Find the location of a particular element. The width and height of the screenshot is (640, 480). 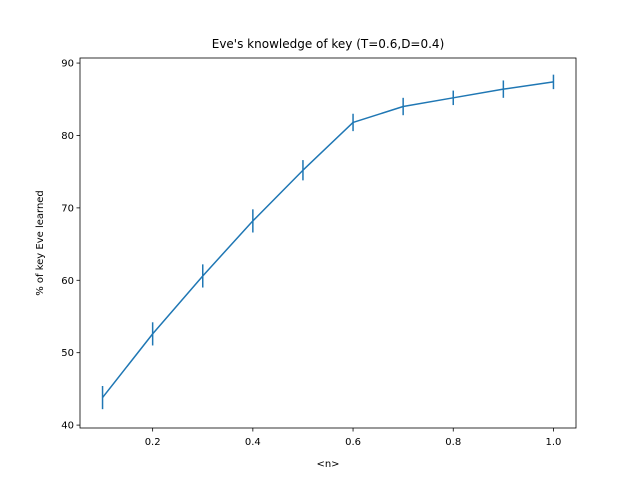

x-tick-label: 0.2 is located at coordinates (153, 442).